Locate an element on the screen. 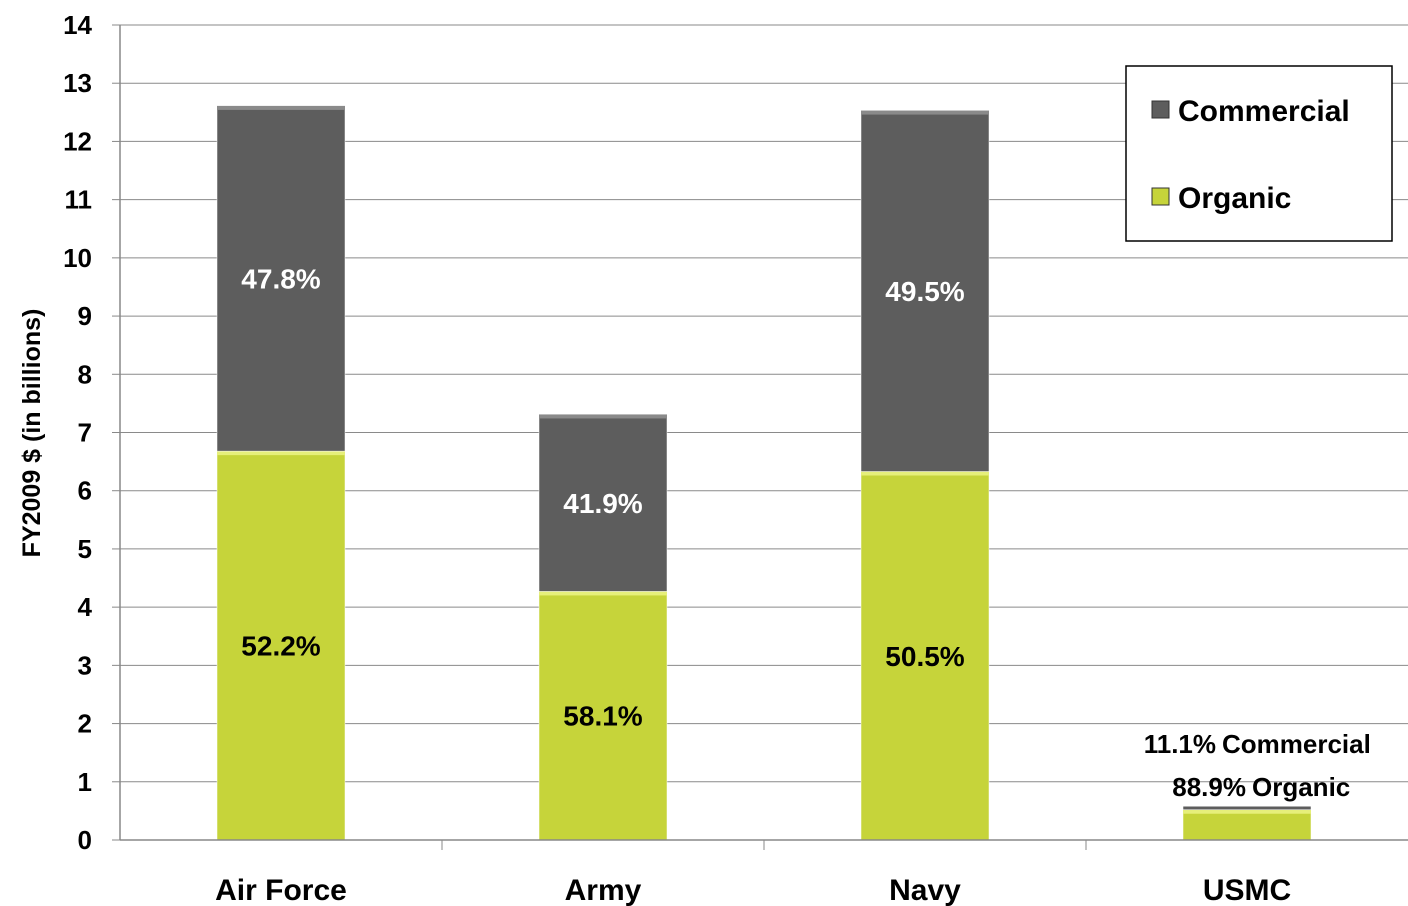 This screenshot has width=1408, height=906. data-label-air-force-commercial: 47.8% is located at coordinates (280, 279).